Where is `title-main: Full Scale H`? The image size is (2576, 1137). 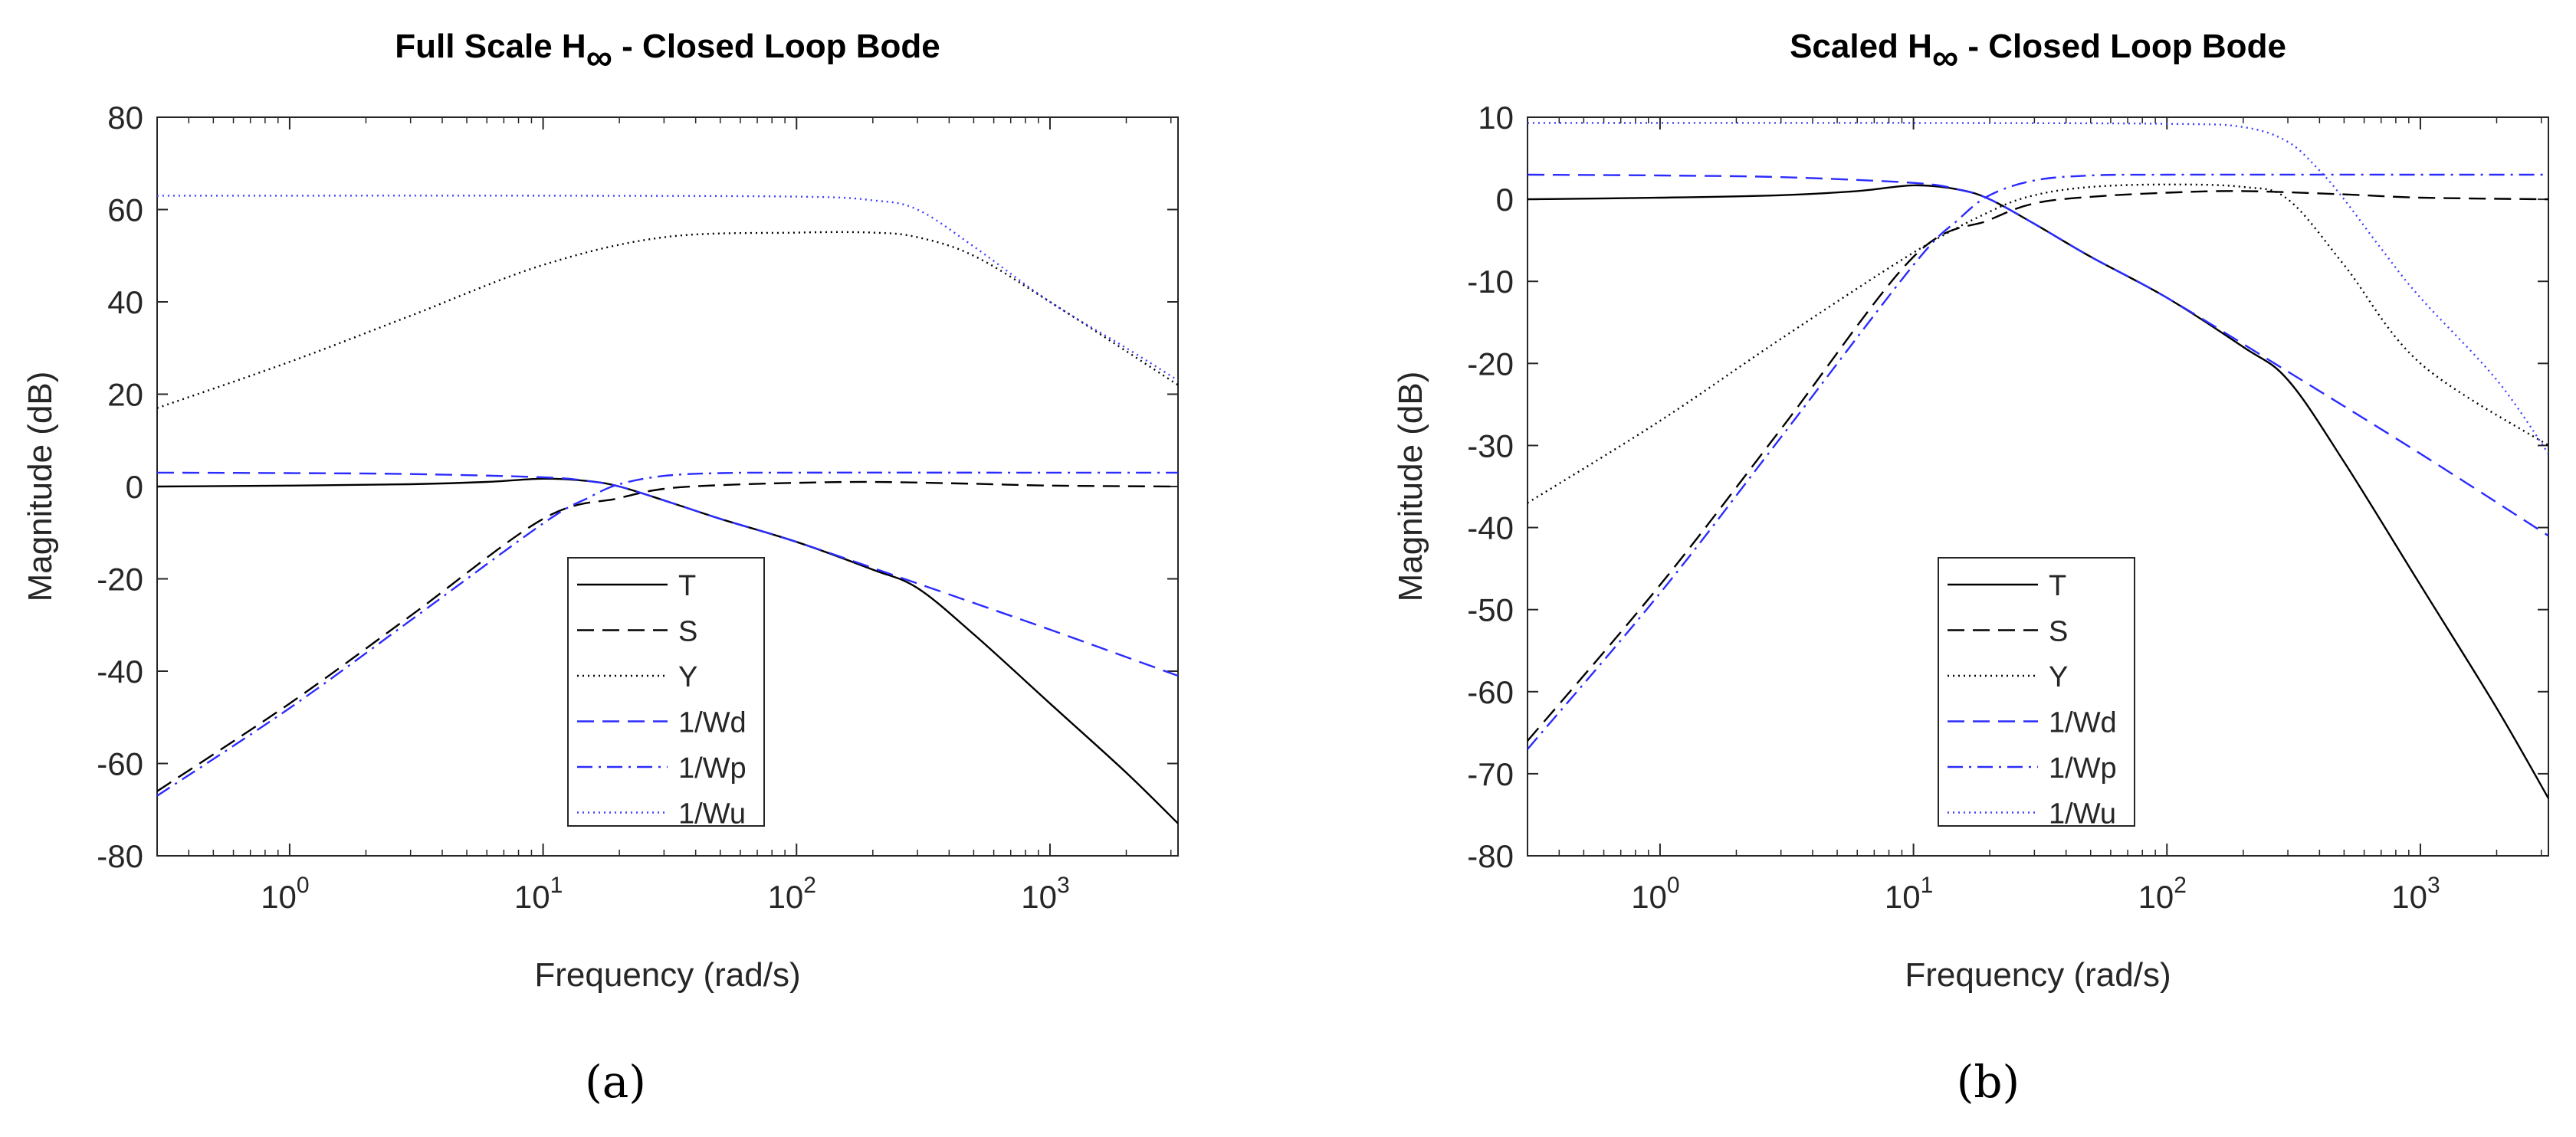 title-main: Full Scale H is located at coordinates (490, 46).